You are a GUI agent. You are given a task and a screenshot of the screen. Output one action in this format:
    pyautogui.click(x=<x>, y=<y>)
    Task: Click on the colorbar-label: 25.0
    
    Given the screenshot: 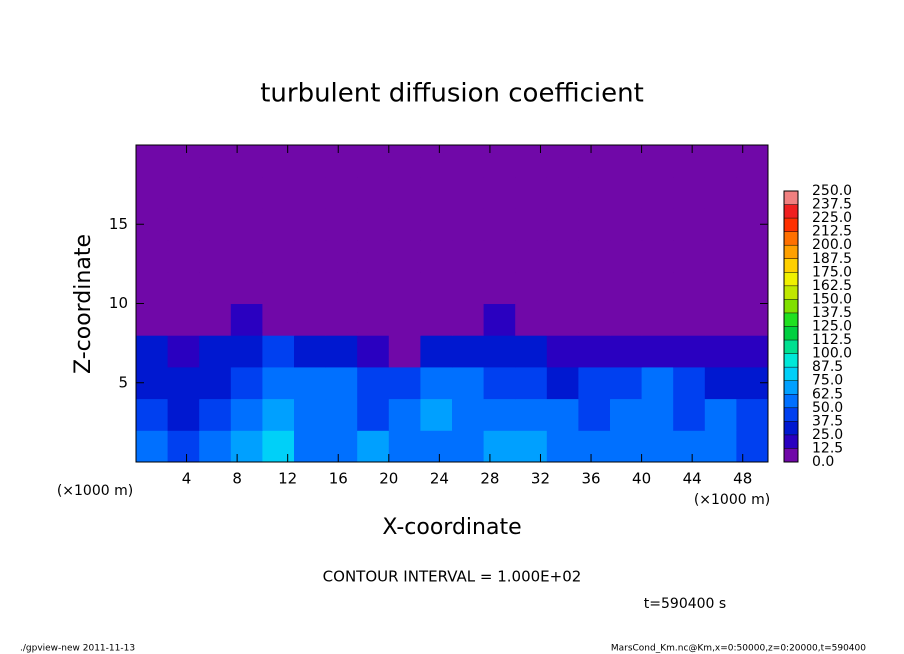 What is the action you would take?
    pyautogui.click(x=827, y=435)
    